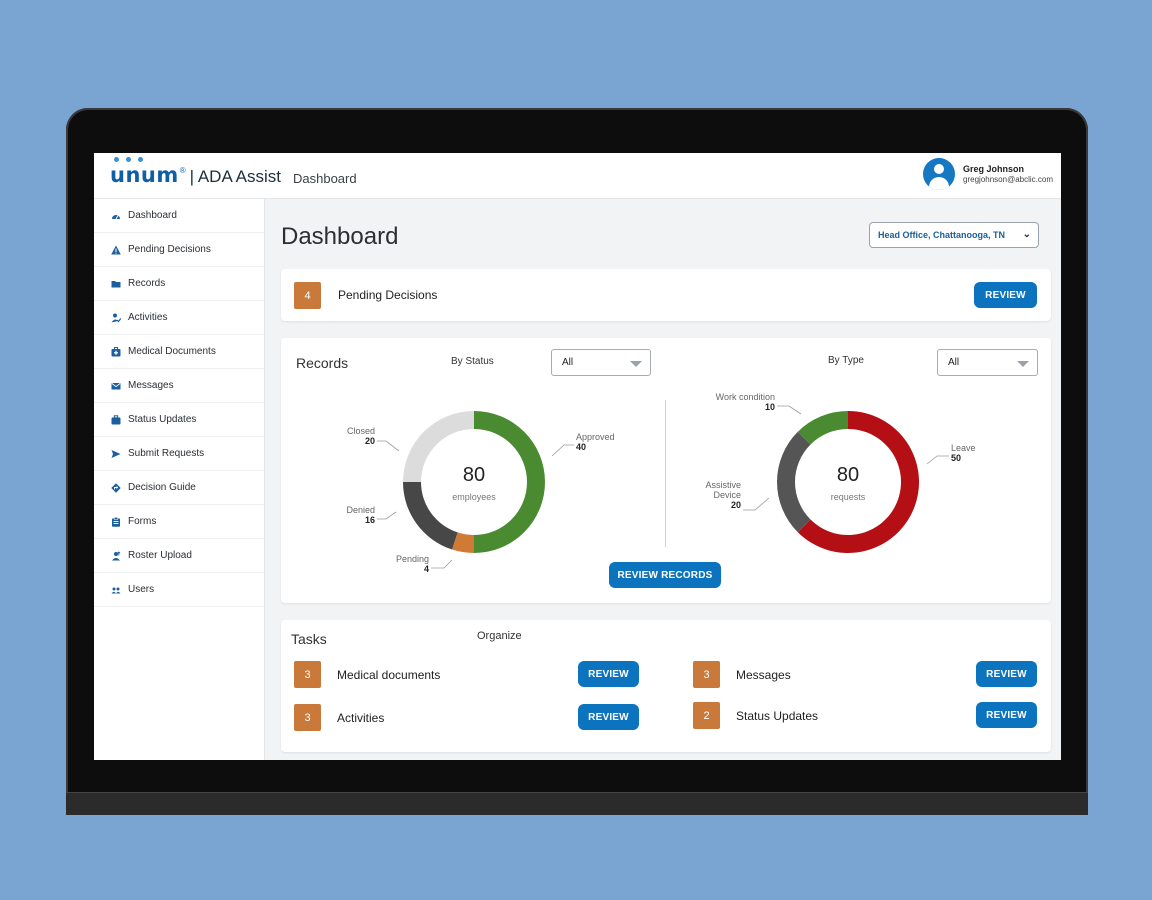  What do you see at coordinates (636, 364) in the screenshot?
I see `dropdown-arrow-icon` at bounding box center [636, 364].